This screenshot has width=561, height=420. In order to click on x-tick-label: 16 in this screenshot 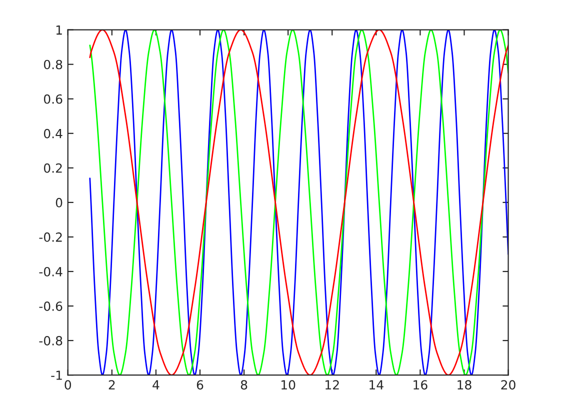, I will do `click(421, 385)`.